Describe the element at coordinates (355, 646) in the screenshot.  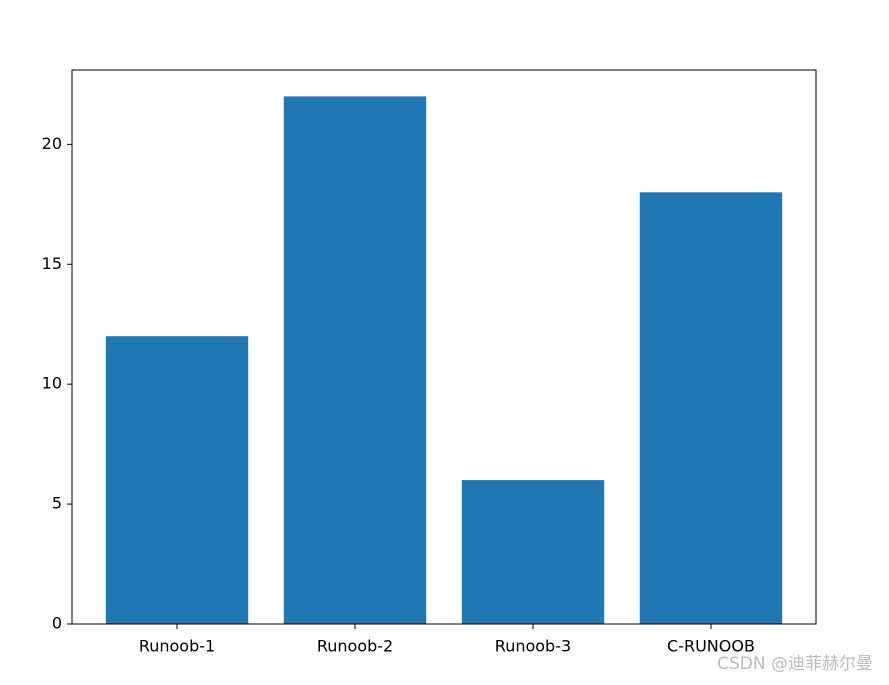
I see `x-tick-label: Runoob-2` at that location.